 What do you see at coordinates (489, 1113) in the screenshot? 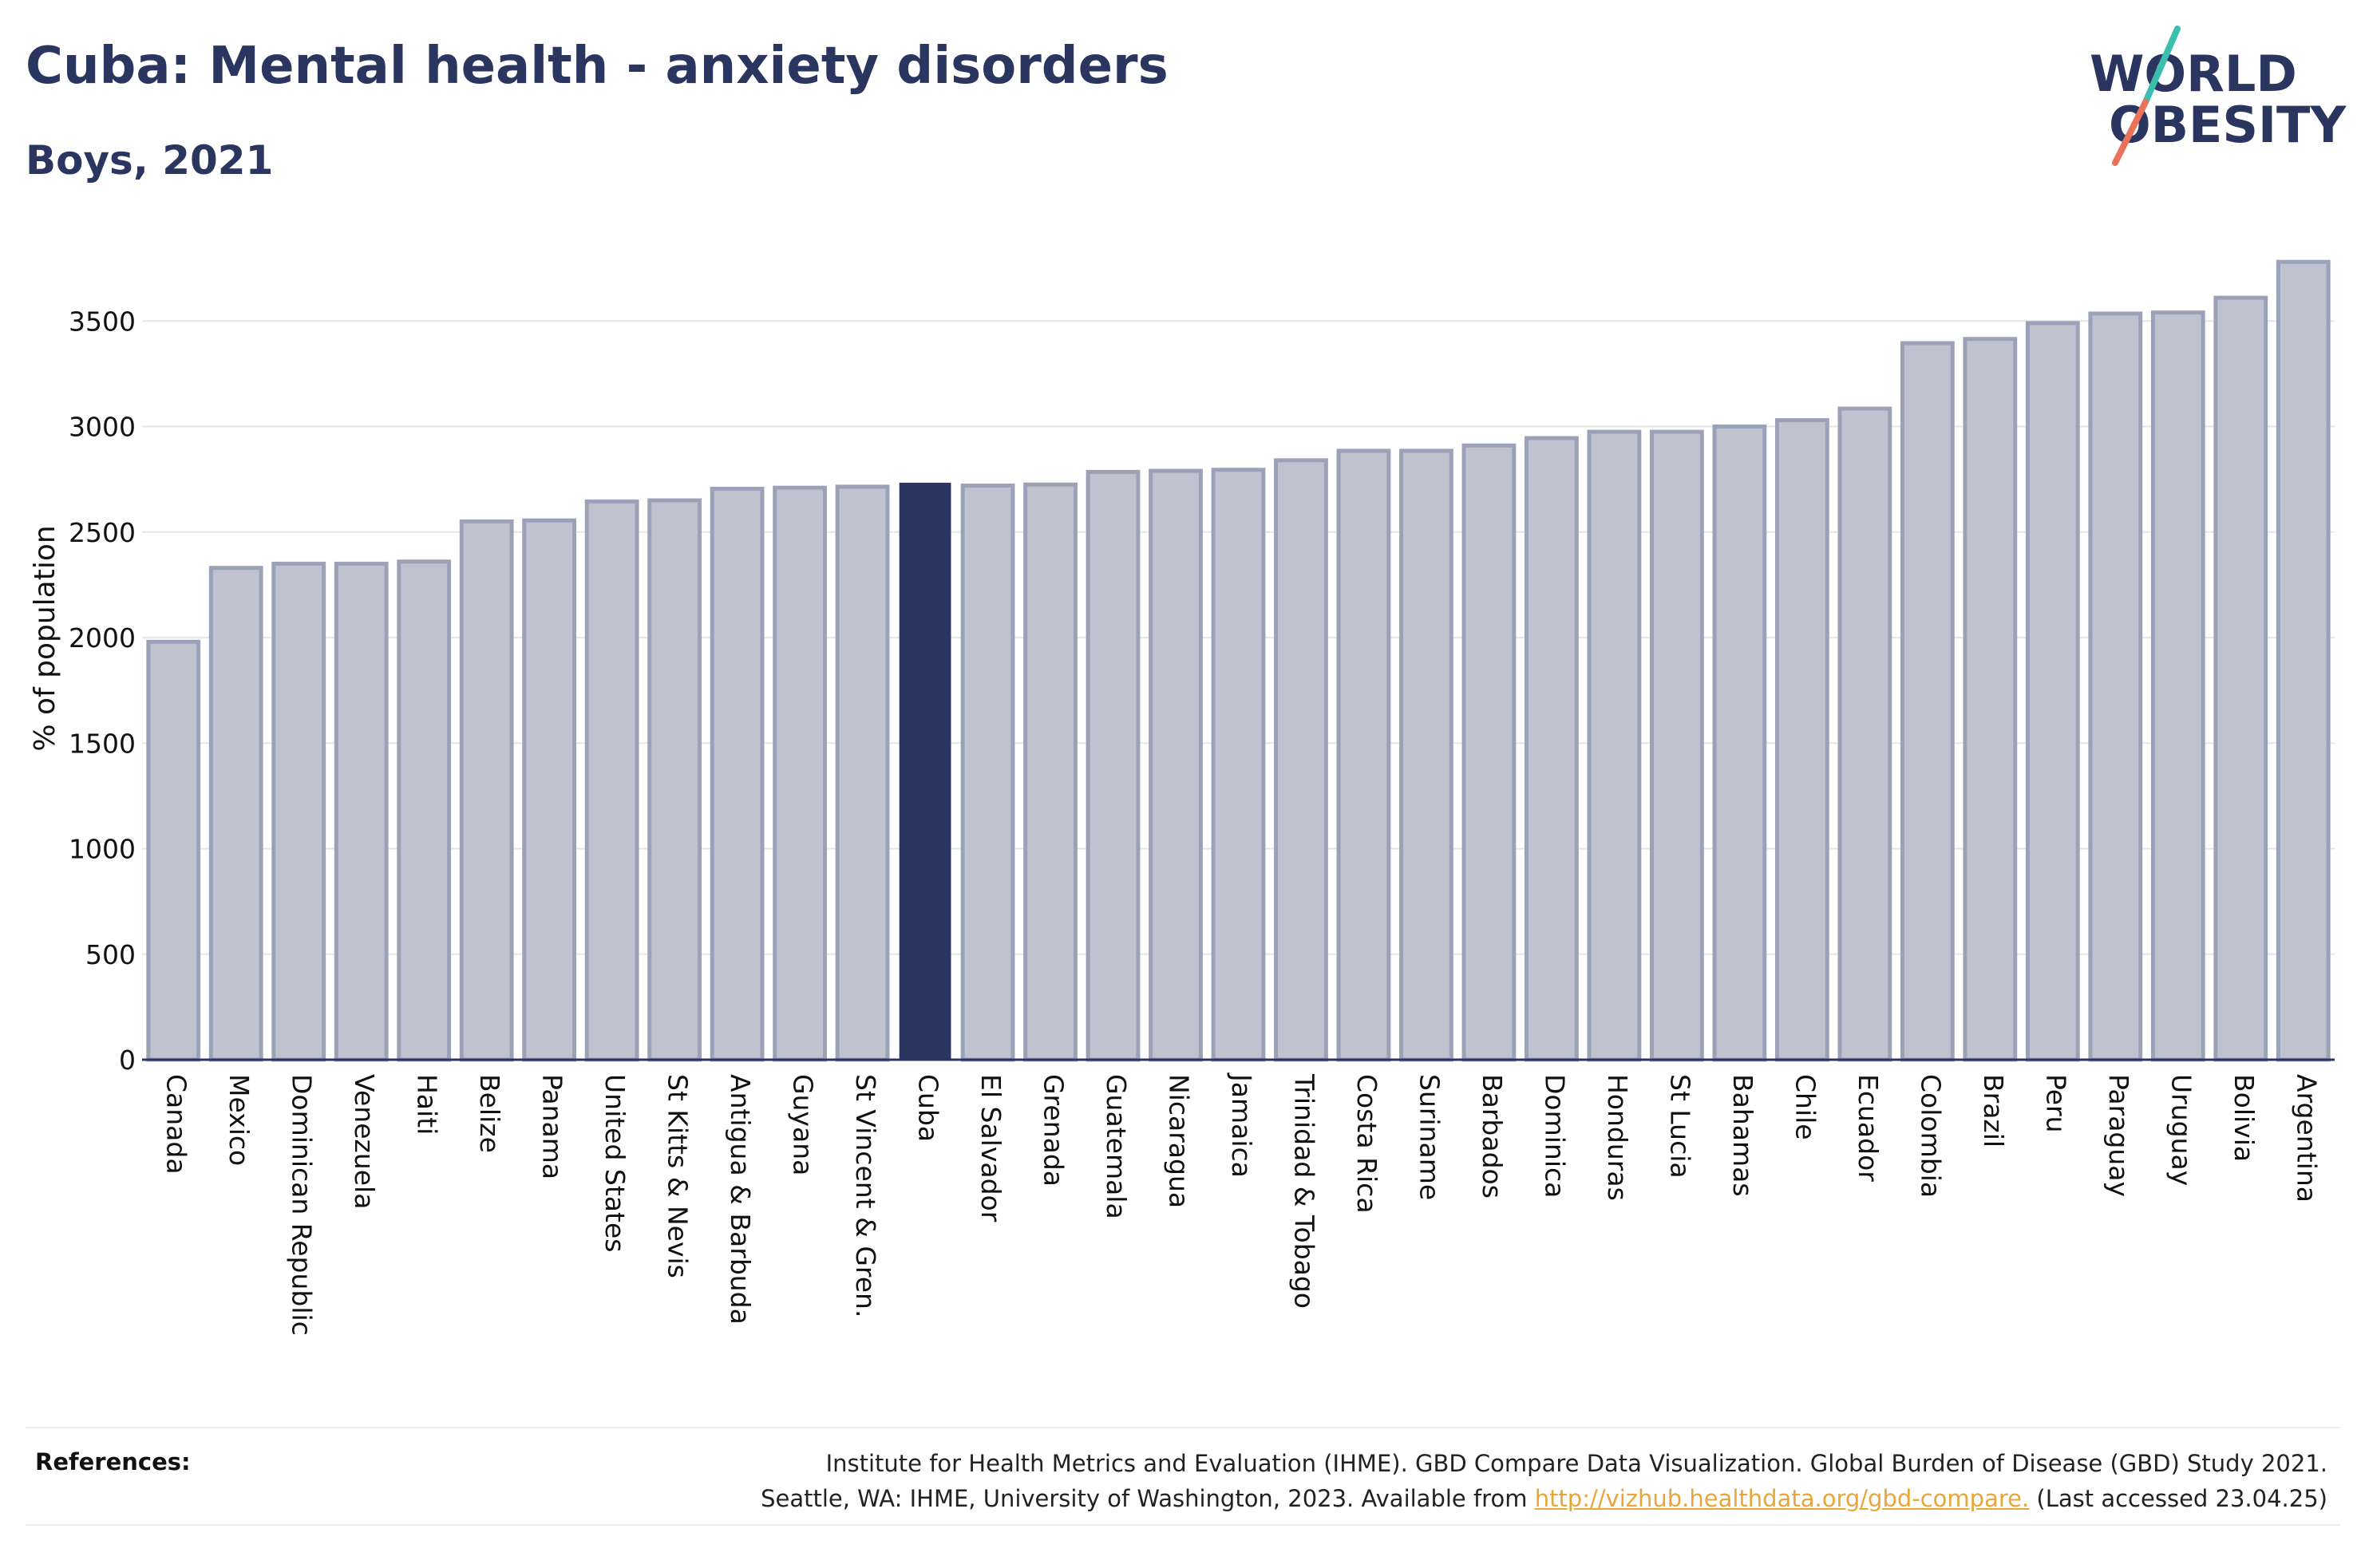
I see `x-tick-label: Belize` at bounding box center [489, 1113].